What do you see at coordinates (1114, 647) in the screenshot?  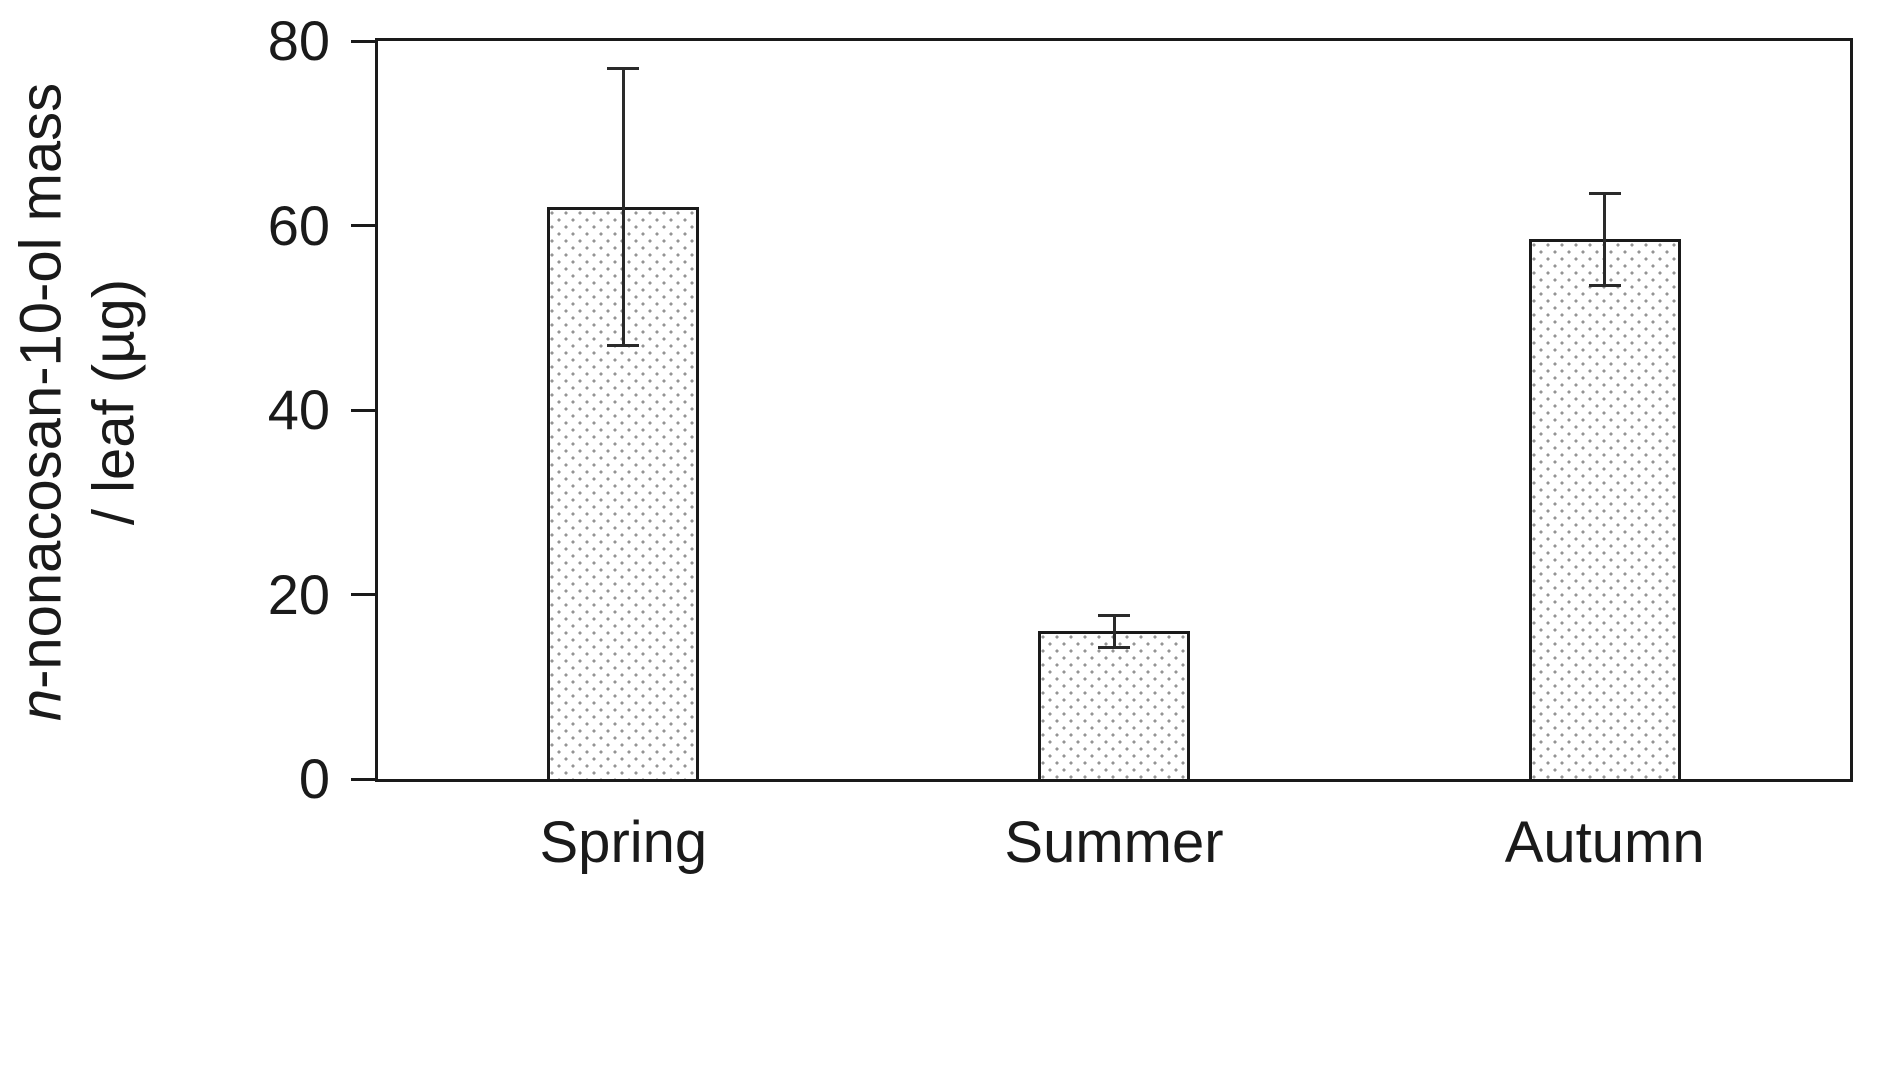 I see `error-bar-cap-bottom-summer` at bounding box center [1114, 647].